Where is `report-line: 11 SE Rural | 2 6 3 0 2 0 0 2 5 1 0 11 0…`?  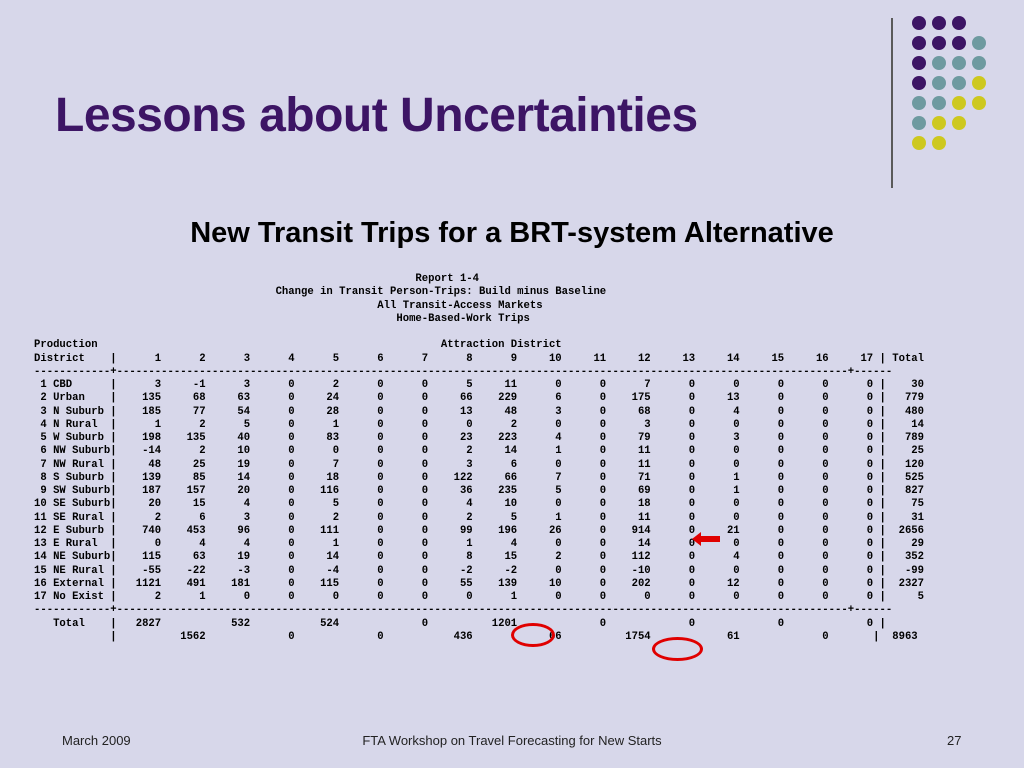 report-line: 11 SE Rural | 2 6 3 0 2 0 0 2 5 1 0 11 0… is located at coordinates (479, 517).